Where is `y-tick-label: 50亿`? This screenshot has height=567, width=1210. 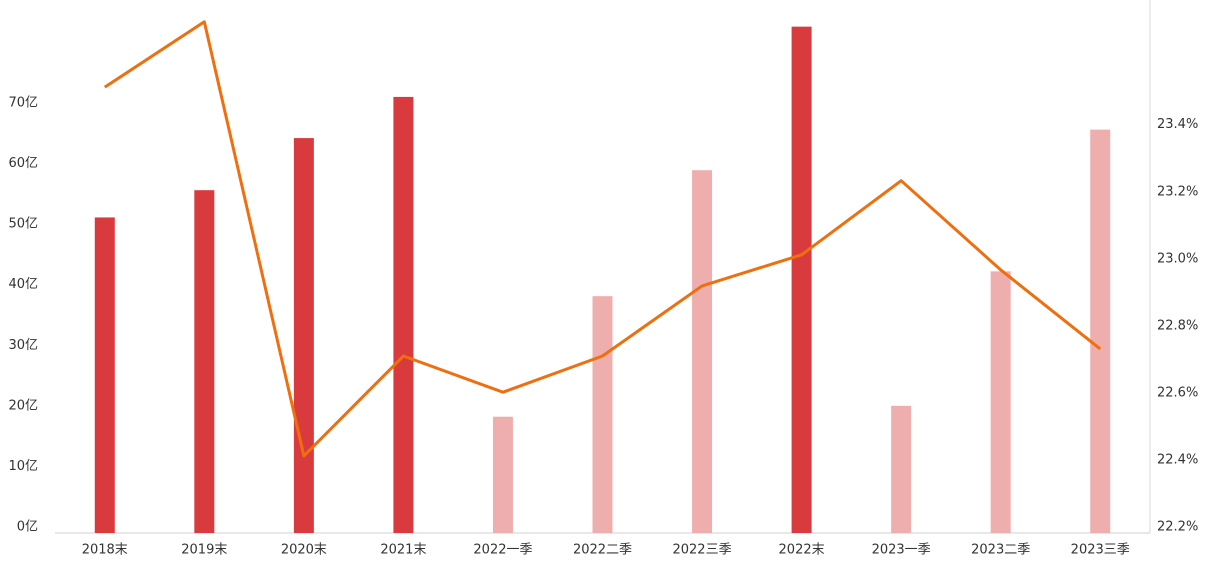
y-tick-label: 50亿 is located at coordinates (23, 224).